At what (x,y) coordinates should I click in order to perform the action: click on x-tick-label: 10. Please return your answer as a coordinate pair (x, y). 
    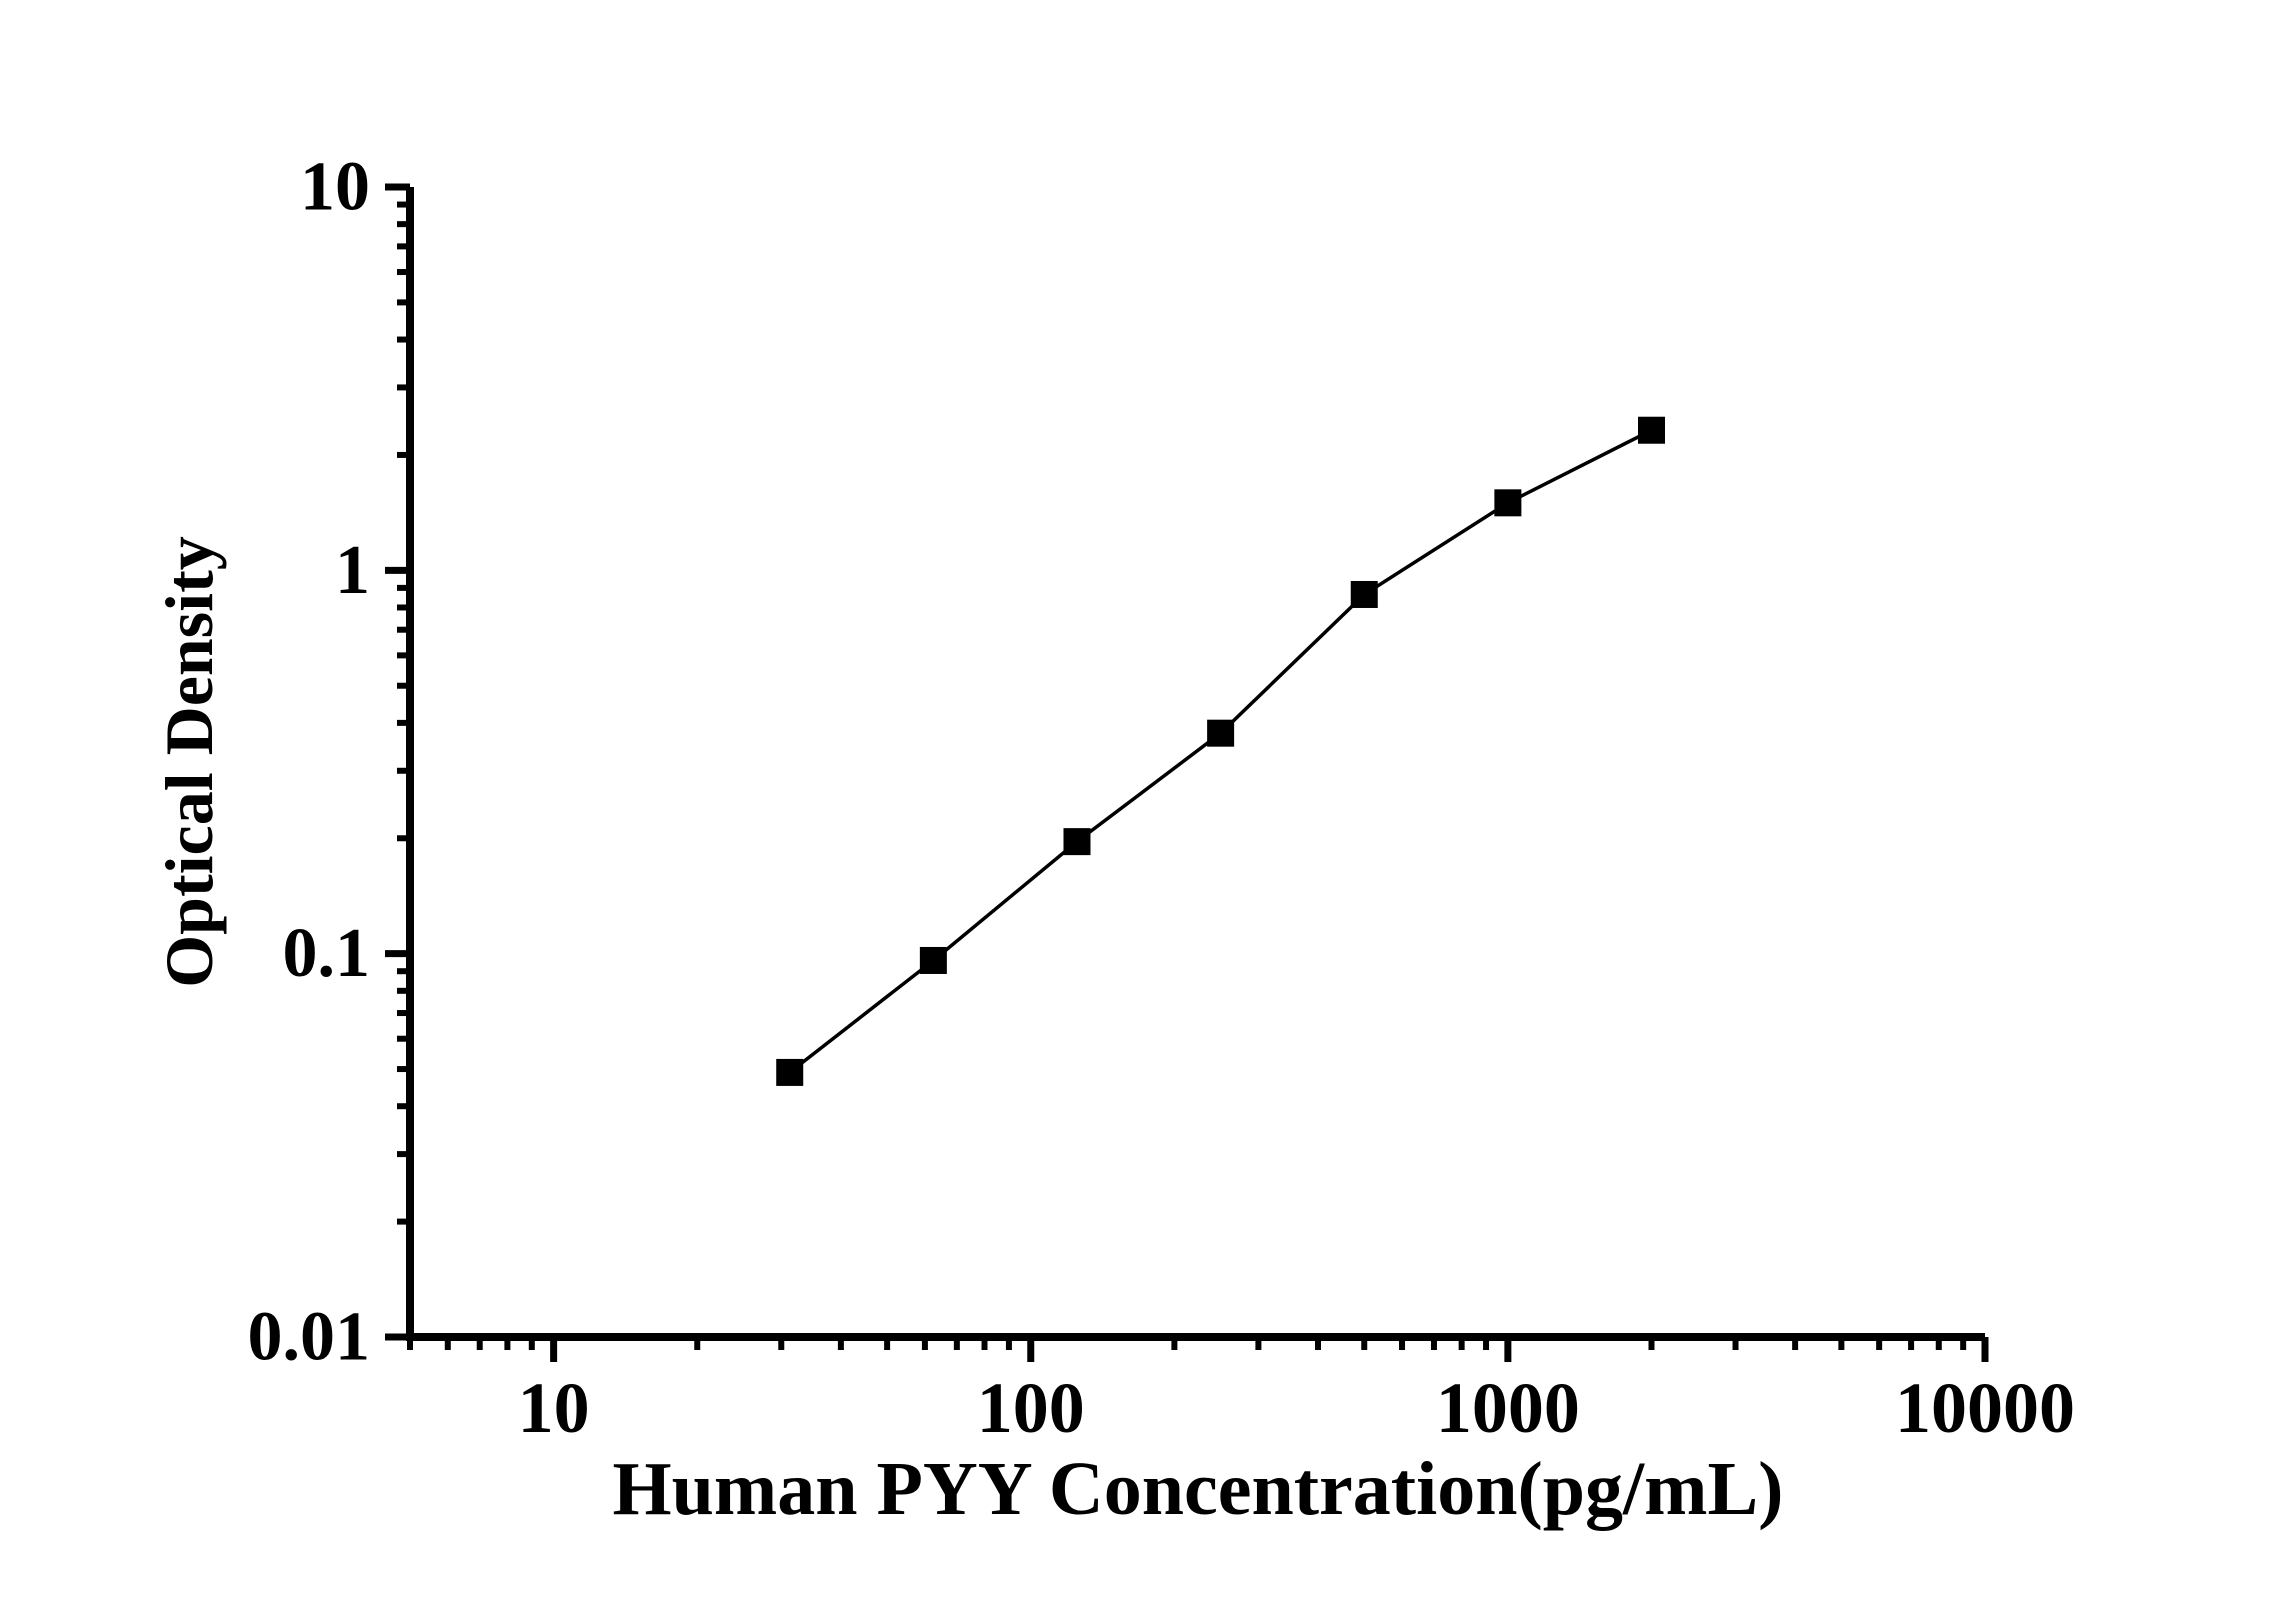
    Looking at the image, I should click on (554, 1408).